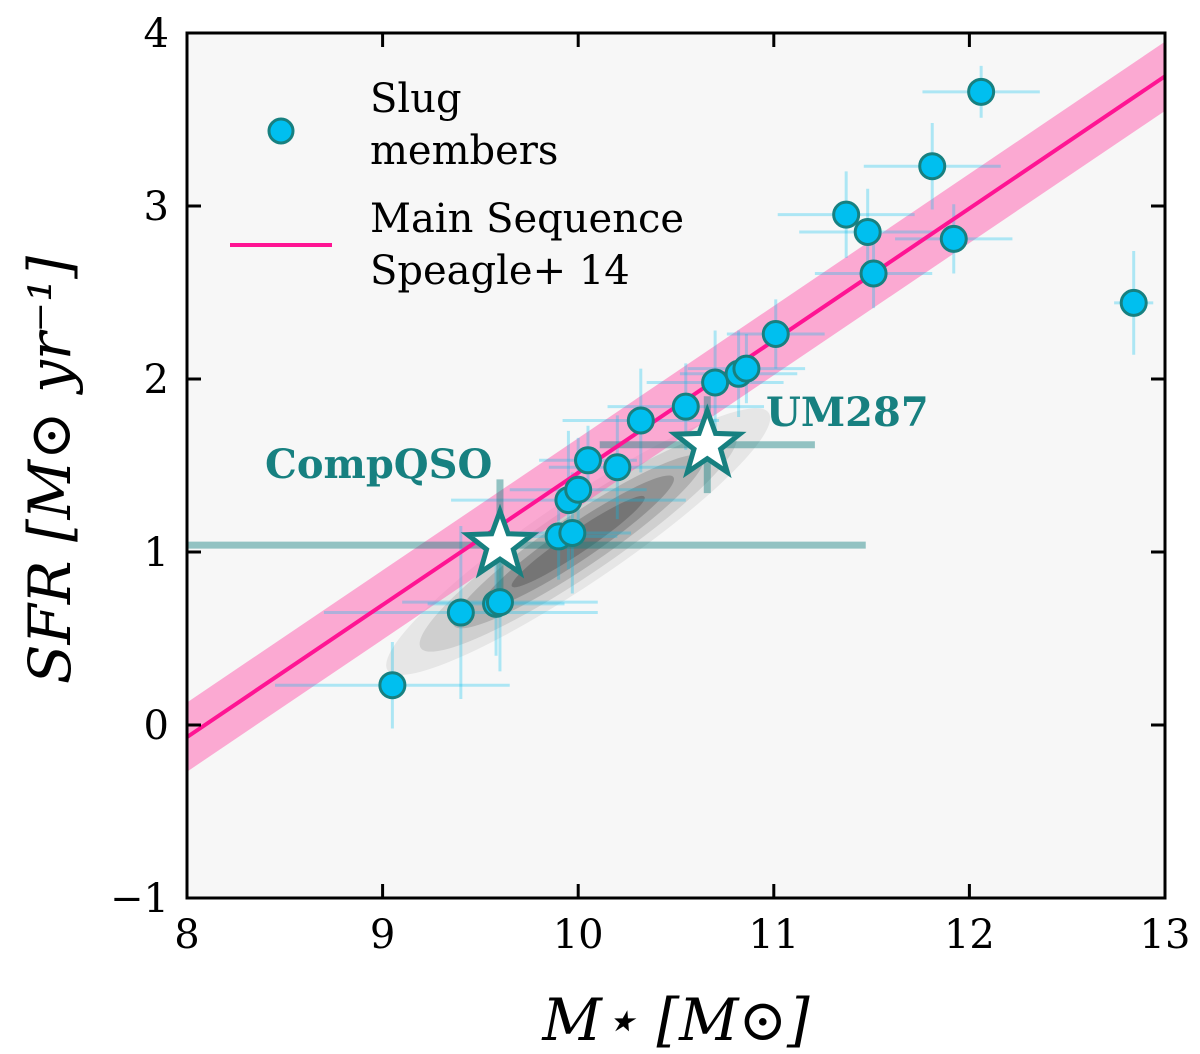 This screenshot has width=1200, height=1054. I want to click on x-tick-label-12: 12, so click(969, 935).